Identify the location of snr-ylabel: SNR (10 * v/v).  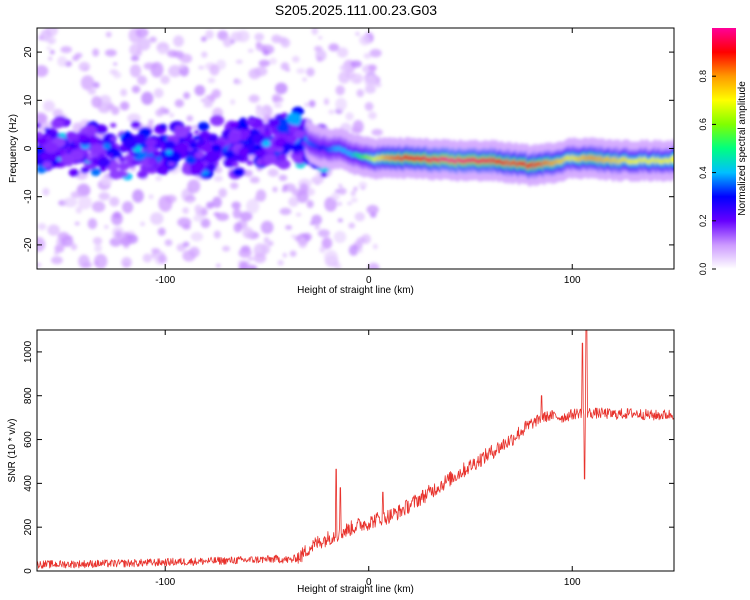
(12, 451).